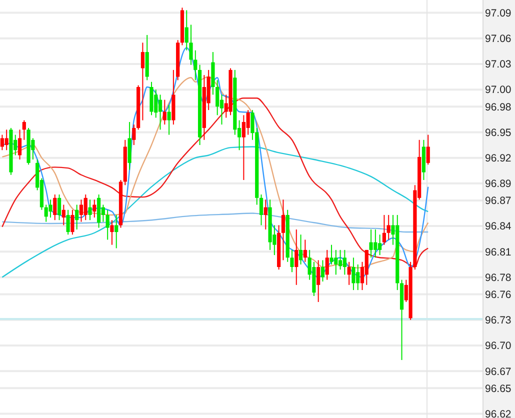 This screenshot has height=418, width=515. Describe the element at coordinates (498, 64) in the screenshot. I see `y-tick-label: 97.03` at that location.